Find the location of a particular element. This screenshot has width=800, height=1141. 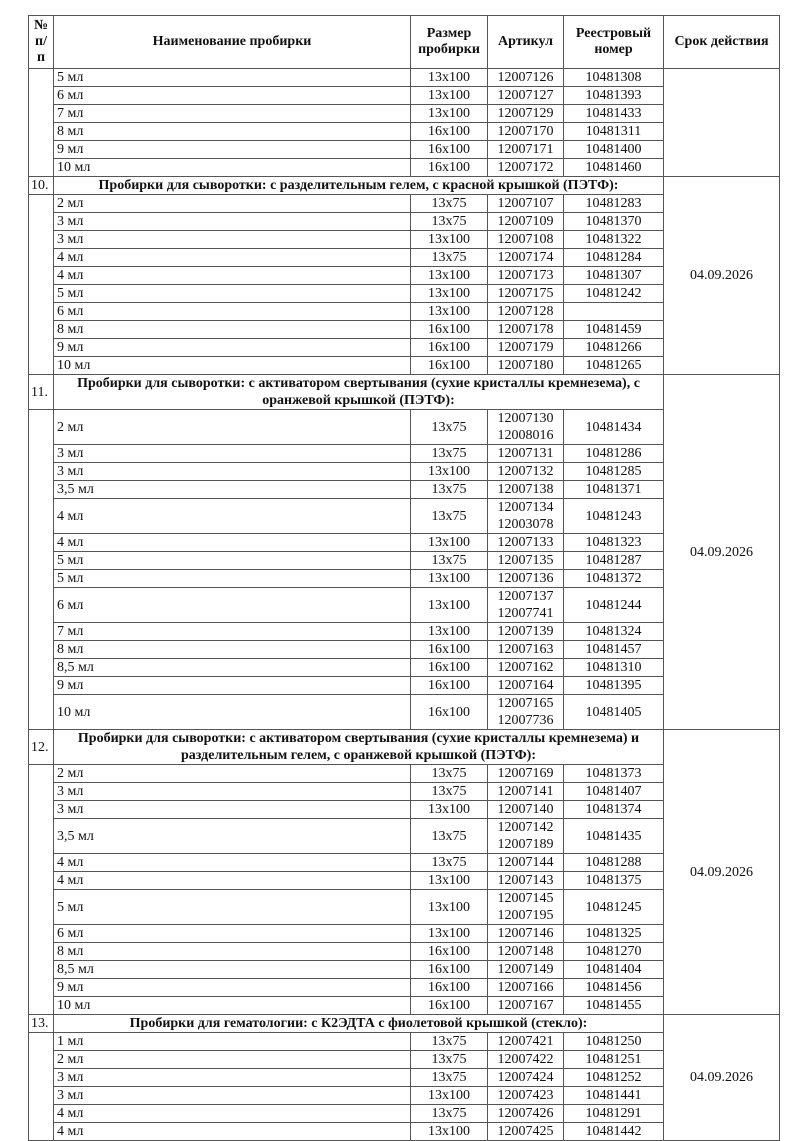

article-number: 12007148 is located at coordinates (525, 951).